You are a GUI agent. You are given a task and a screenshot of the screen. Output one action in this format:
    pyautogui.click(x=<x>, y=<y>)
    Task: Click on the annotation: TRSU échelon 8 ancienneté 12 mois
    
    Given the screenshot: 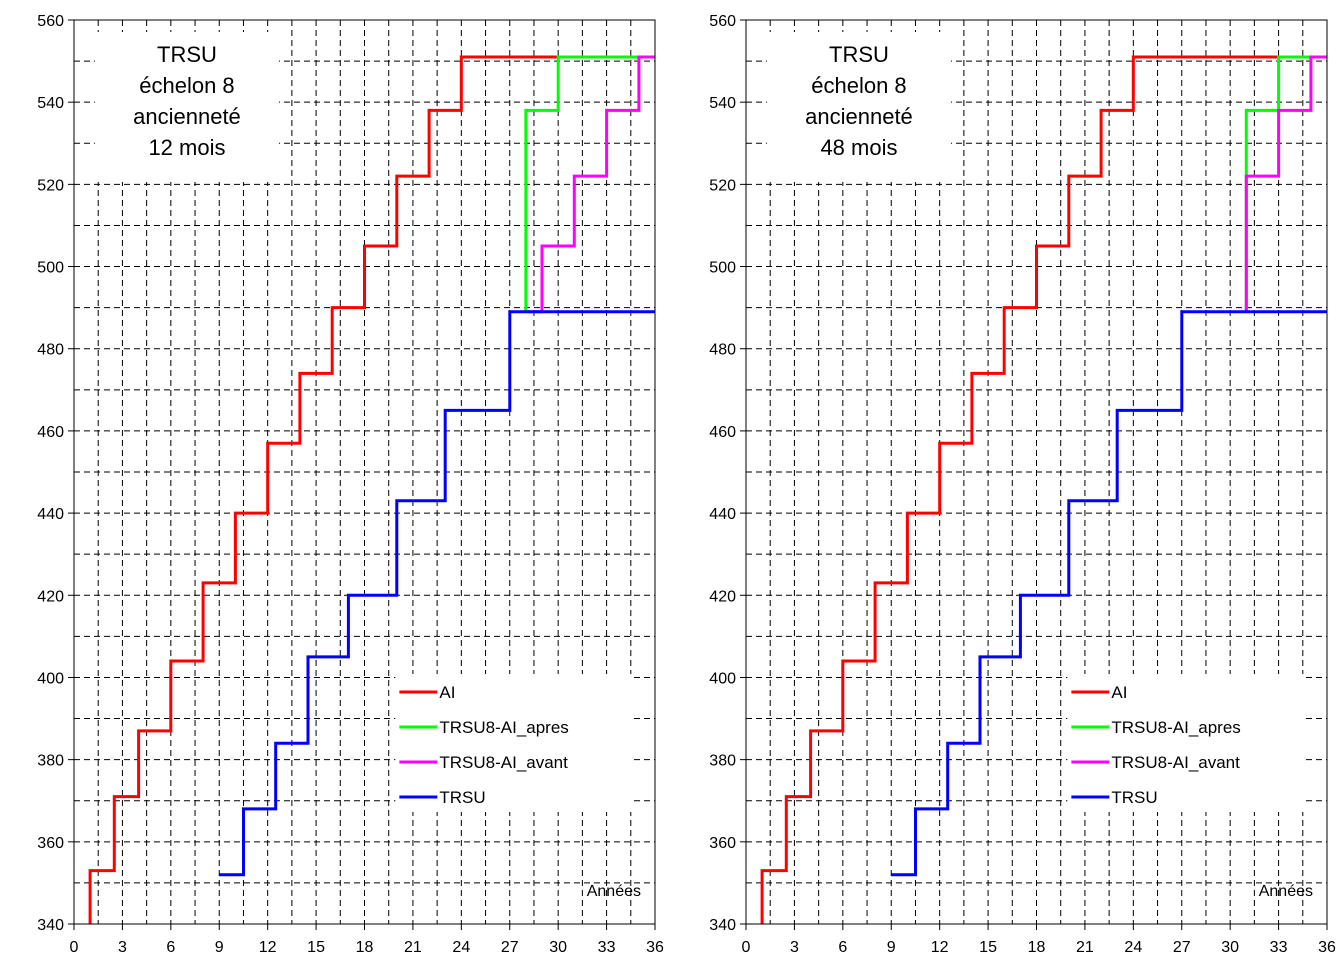 What is the action you would take?
    pyautogui.click(x=186, y=107)
    